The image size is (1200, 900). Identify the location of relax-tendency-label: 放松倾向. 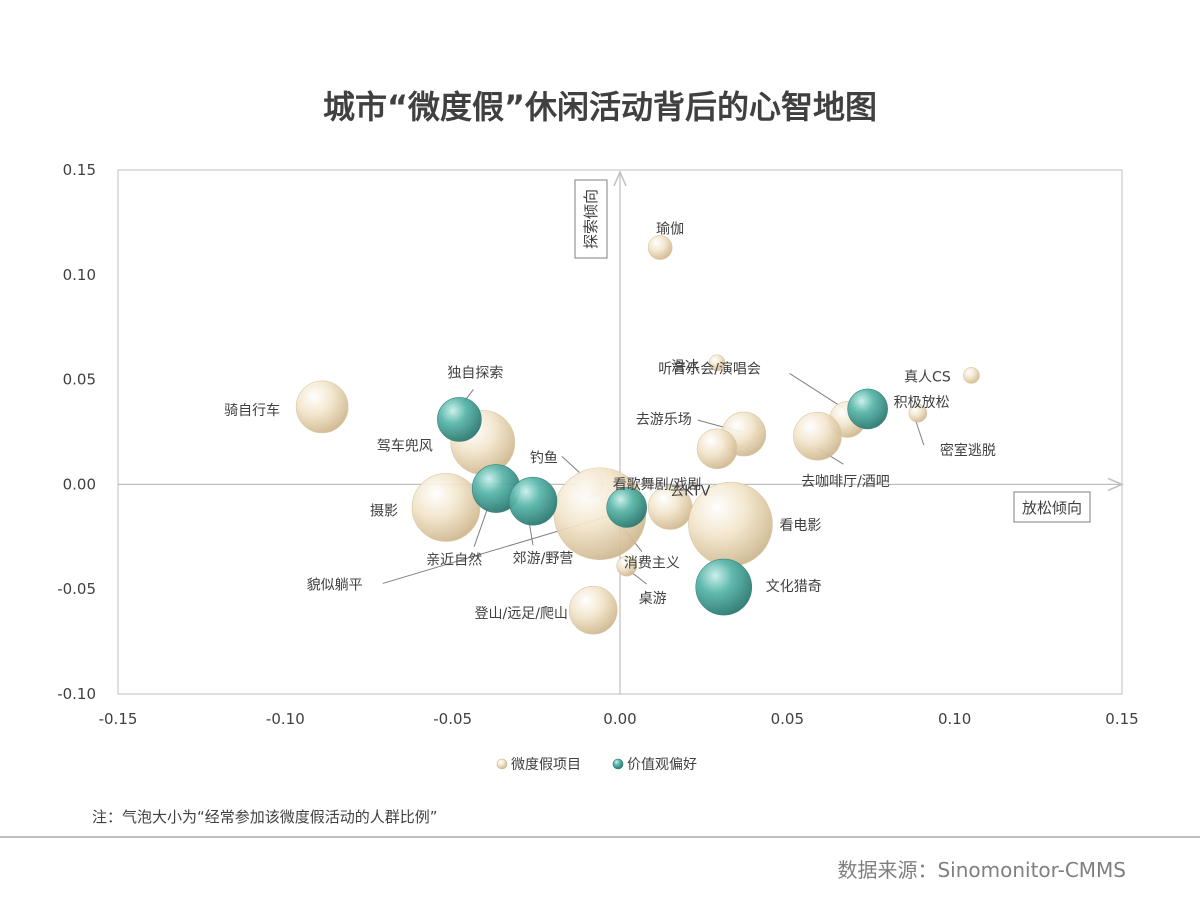
(1052, 508).